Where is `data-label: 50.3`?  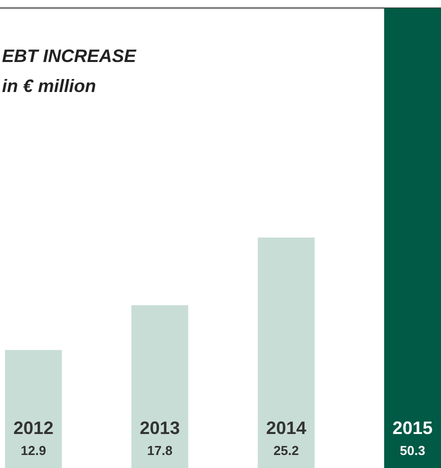
data-label: 50.3 is located at coordinates (413, 450).